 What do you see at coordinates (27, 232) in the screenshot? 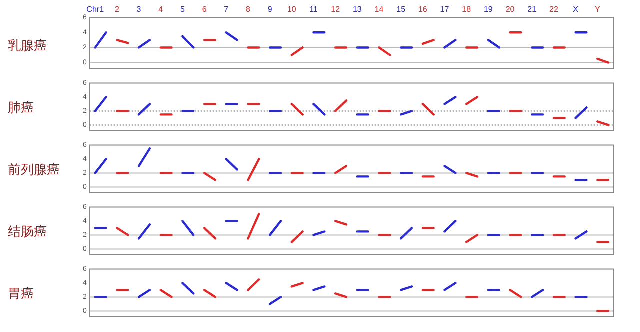
I see `y-axis-title: 结肠癌` at bounding box center [27, 232].